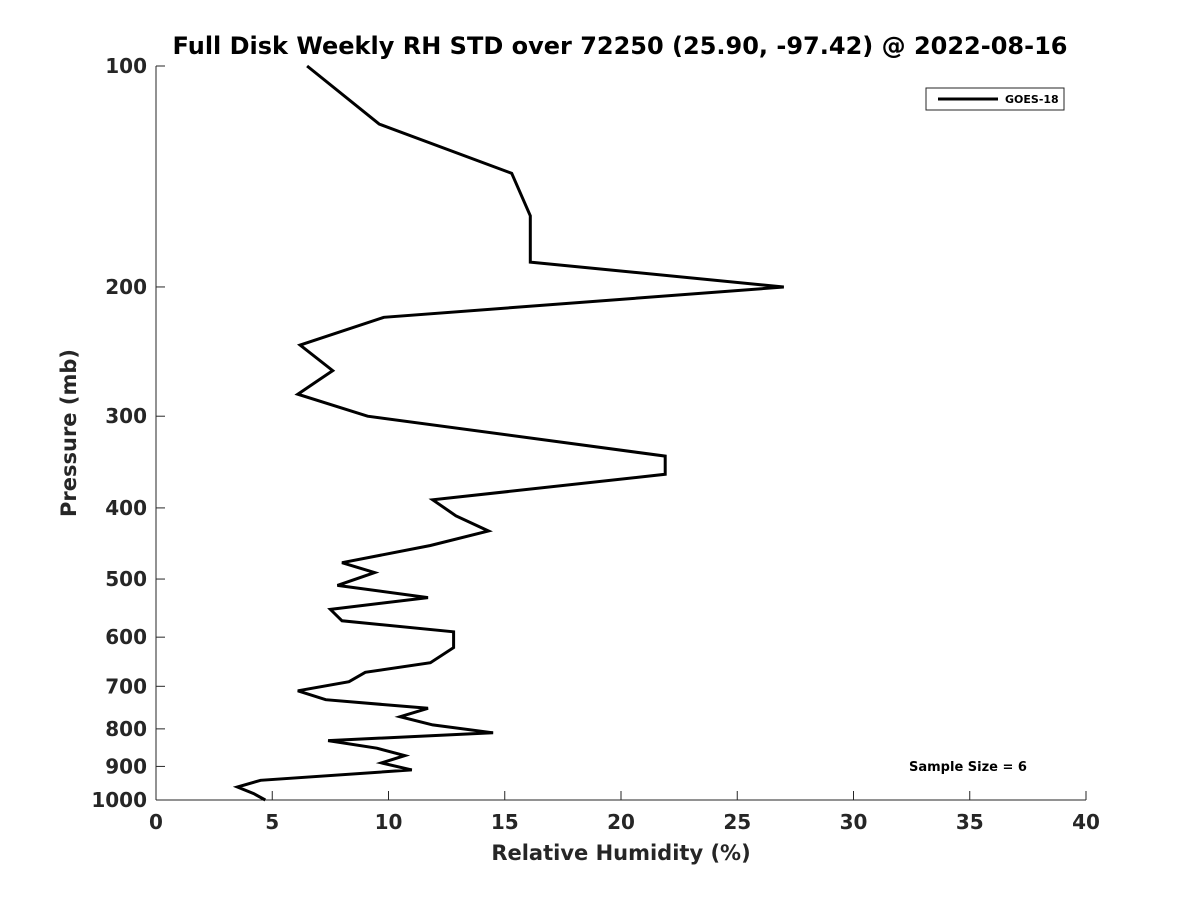 The width and height of the screenshot is (1200, 900). What do you see at coordinates (126, 287) in the screenshot?
I see `y-tick-label: 200` at bounding box center [126, 287].